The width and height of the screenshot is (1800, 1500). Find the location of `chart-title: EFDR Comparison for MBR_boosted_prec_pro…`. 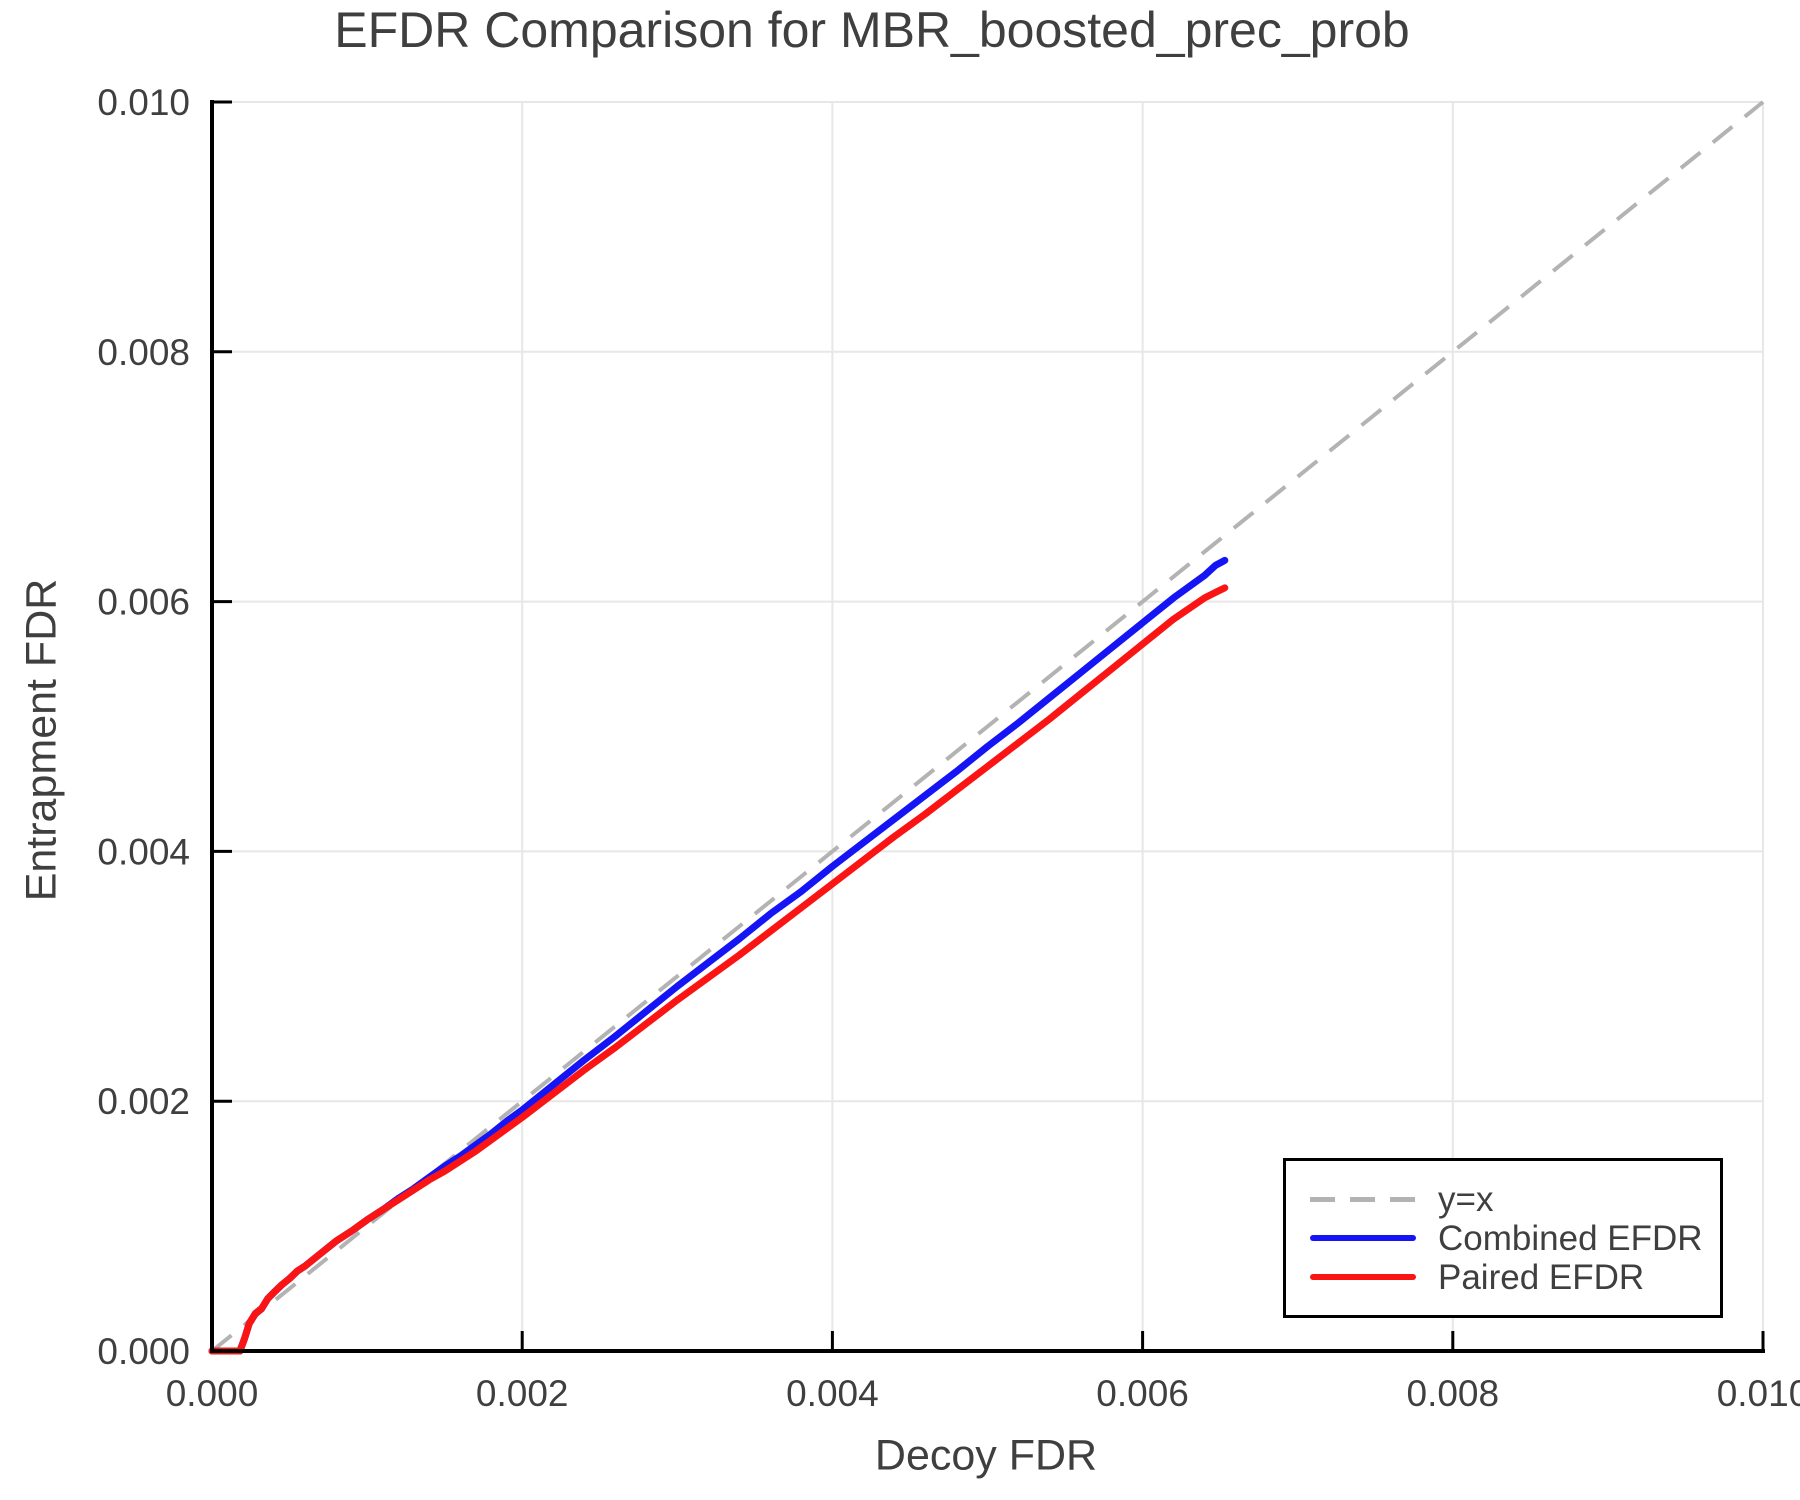

chart-title: EFDR Comparison for MBR_boosted_prec_pro… is located at coordinates (872, 30).